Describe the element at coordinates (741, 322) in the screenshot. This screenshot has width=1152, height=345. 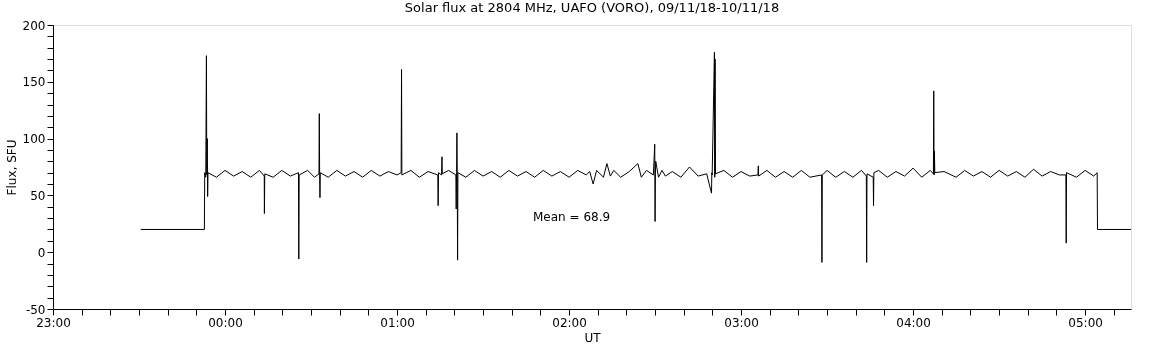
I see `x-tick-label: 03:00` at that location.